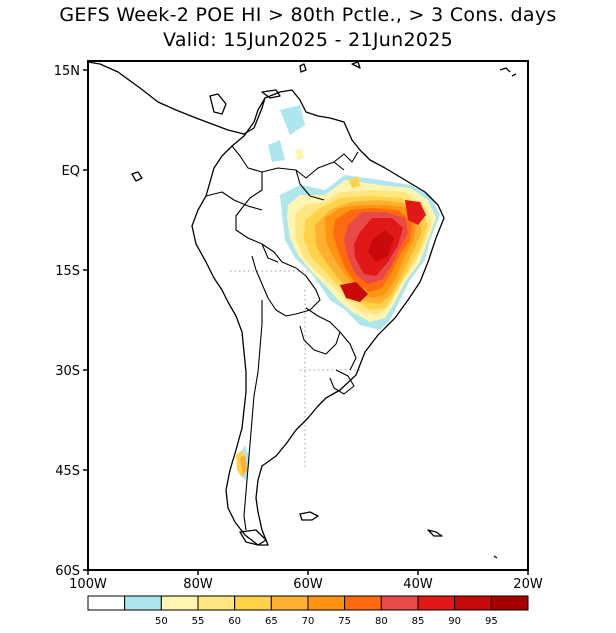  I want to click on latitude-axis: 15N EQ 15S 30S 45S 60S, so click(71, 321).